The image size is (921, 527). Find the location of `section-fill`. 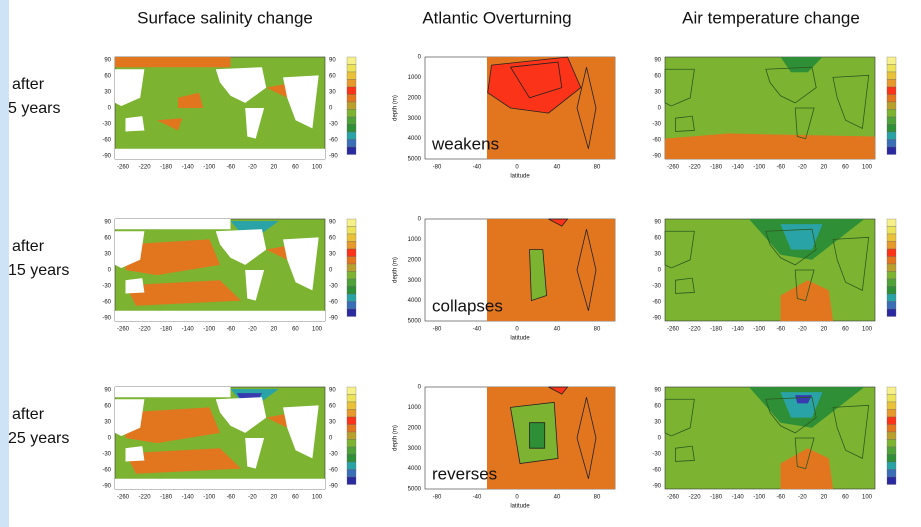

section-fill is located at coordinates (551, 270).